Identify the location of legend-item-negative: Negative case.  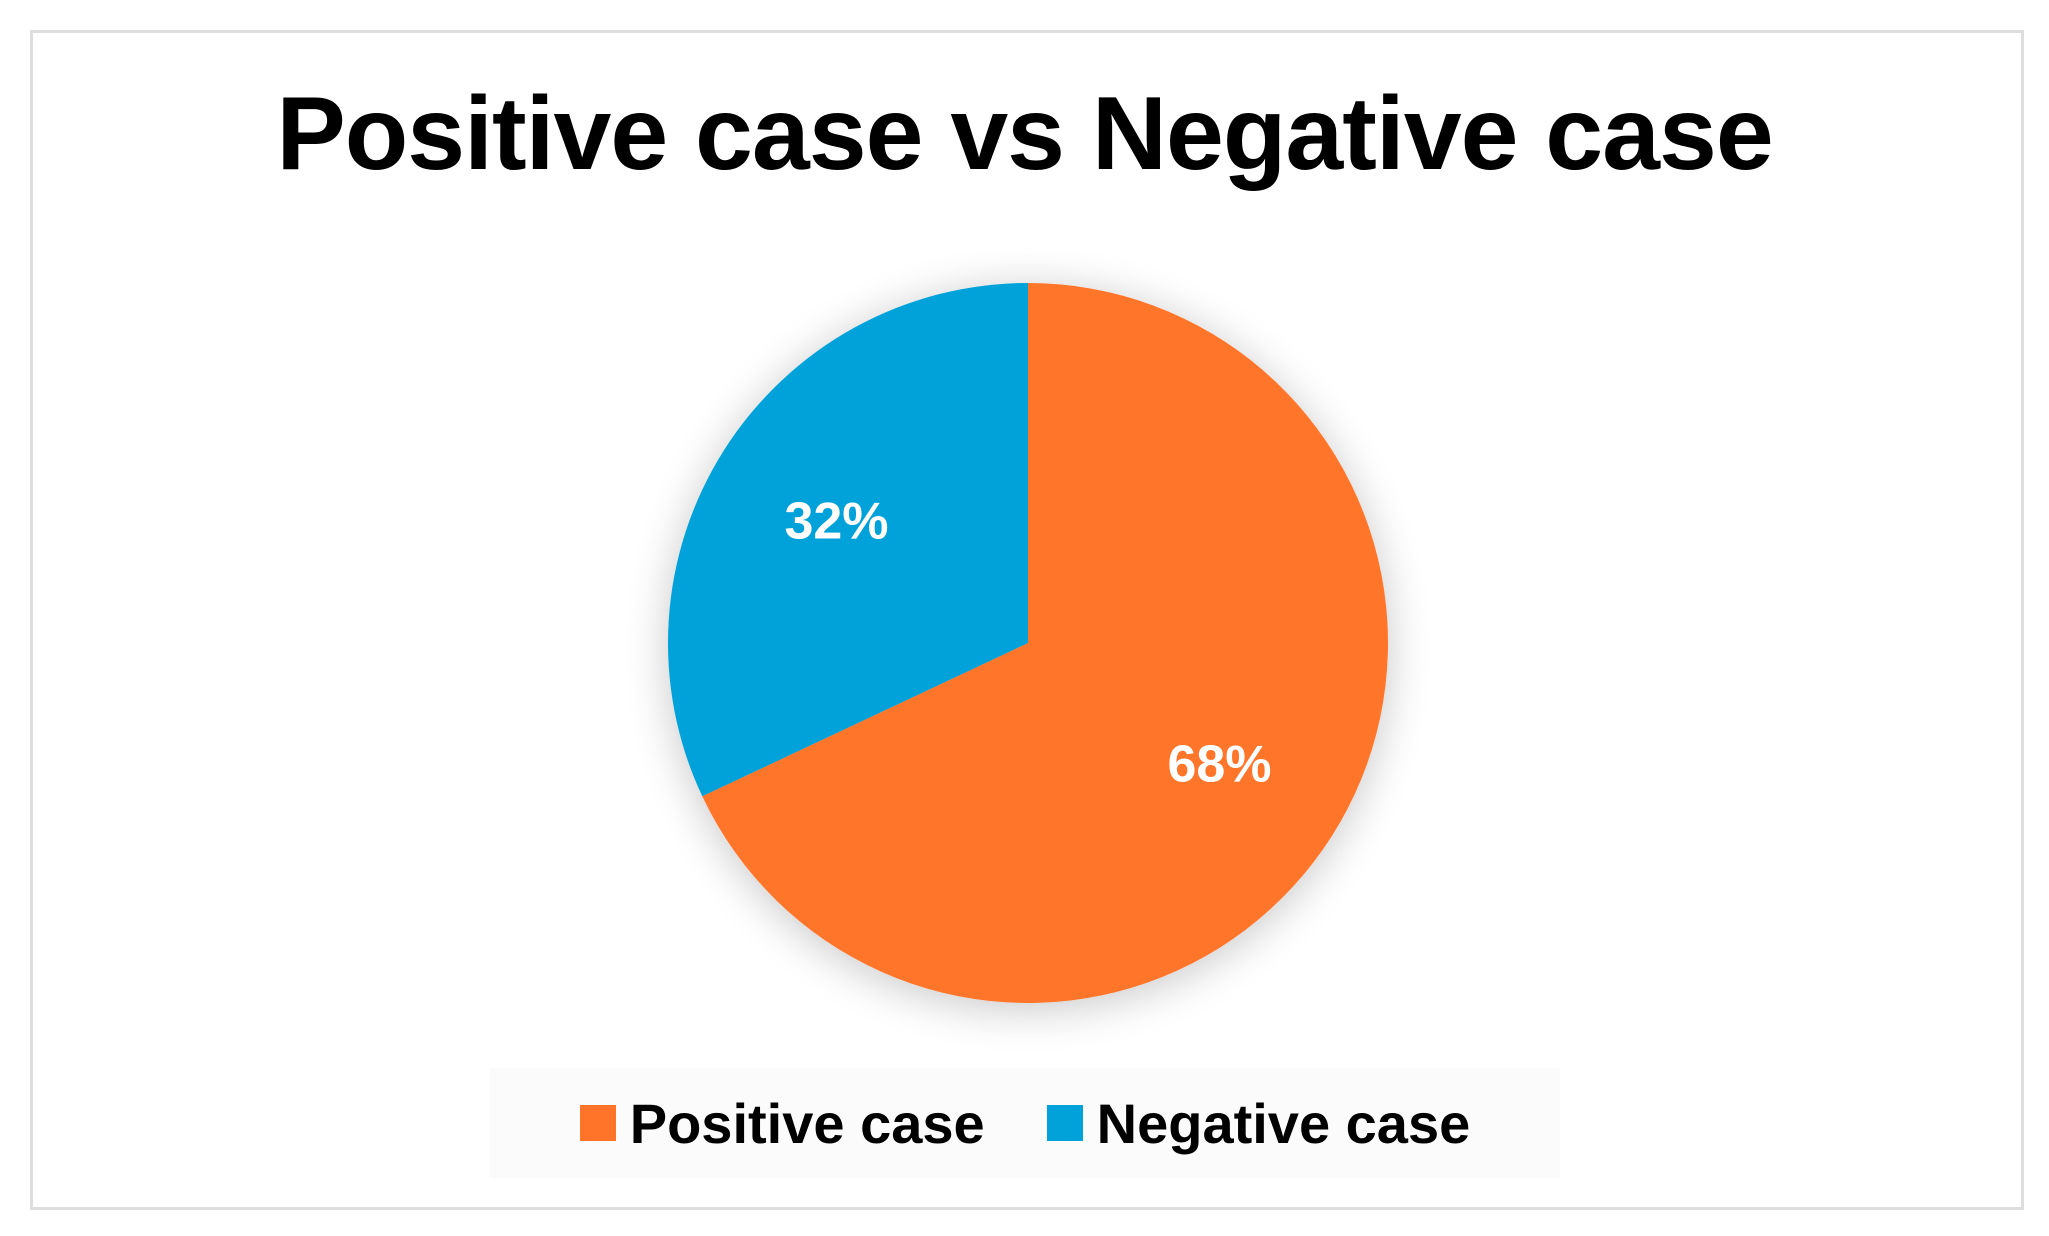
(1258, 1123).